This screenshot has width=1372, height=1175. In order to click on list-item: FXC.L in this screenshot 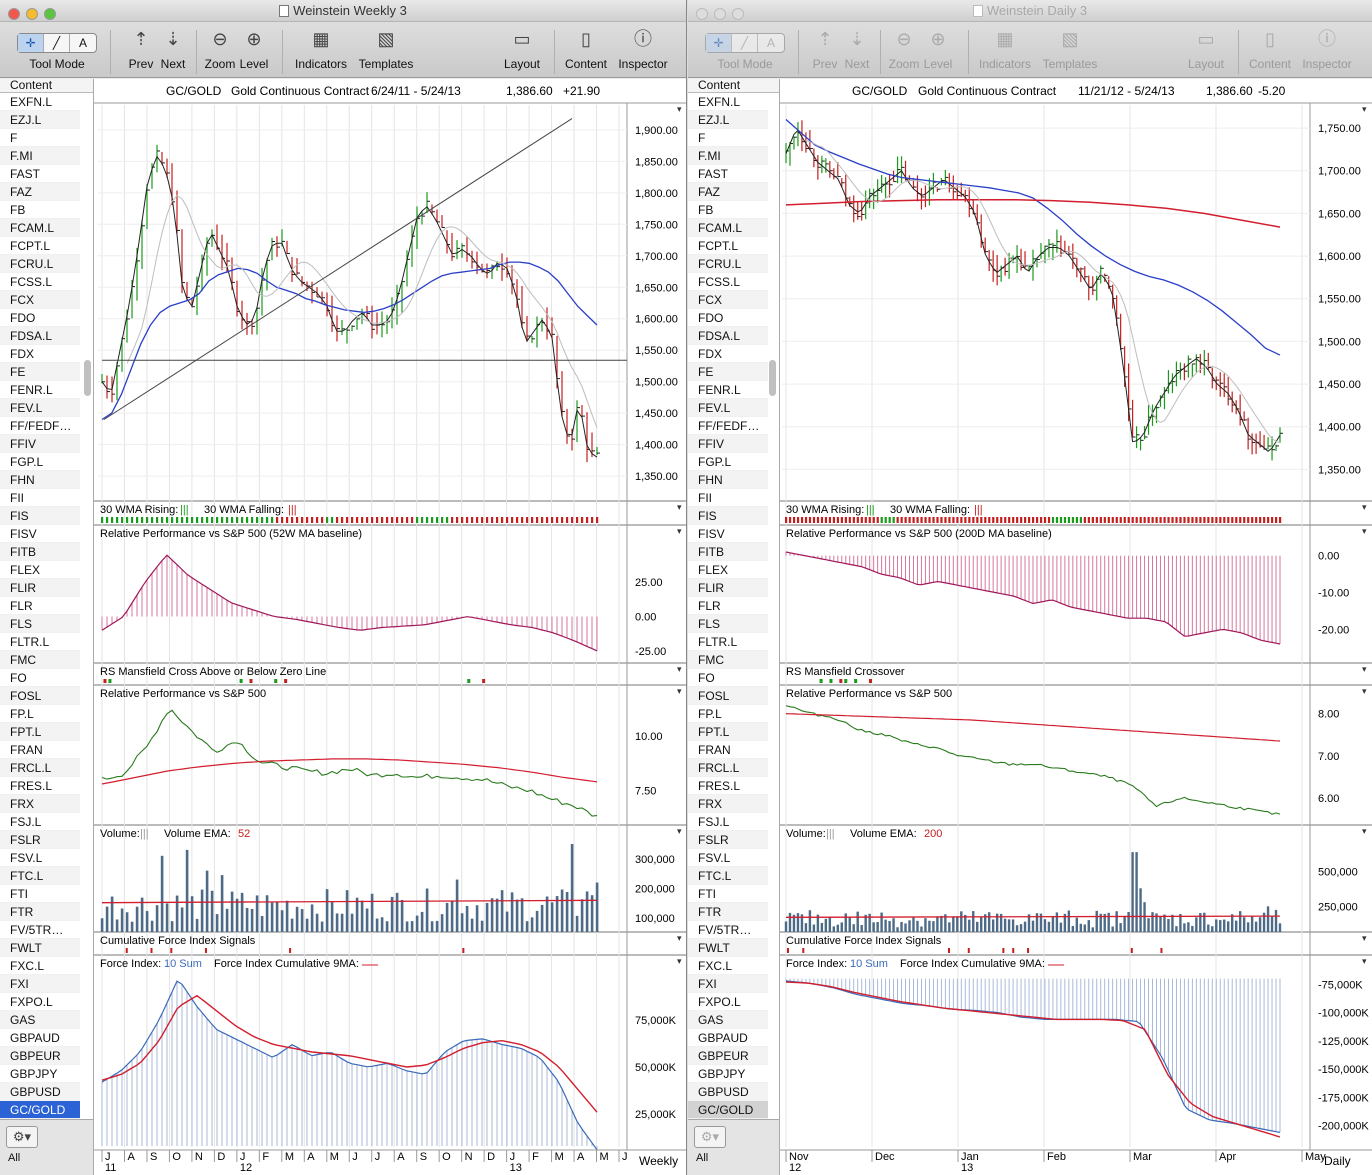, I will do `click(728, 966)`.